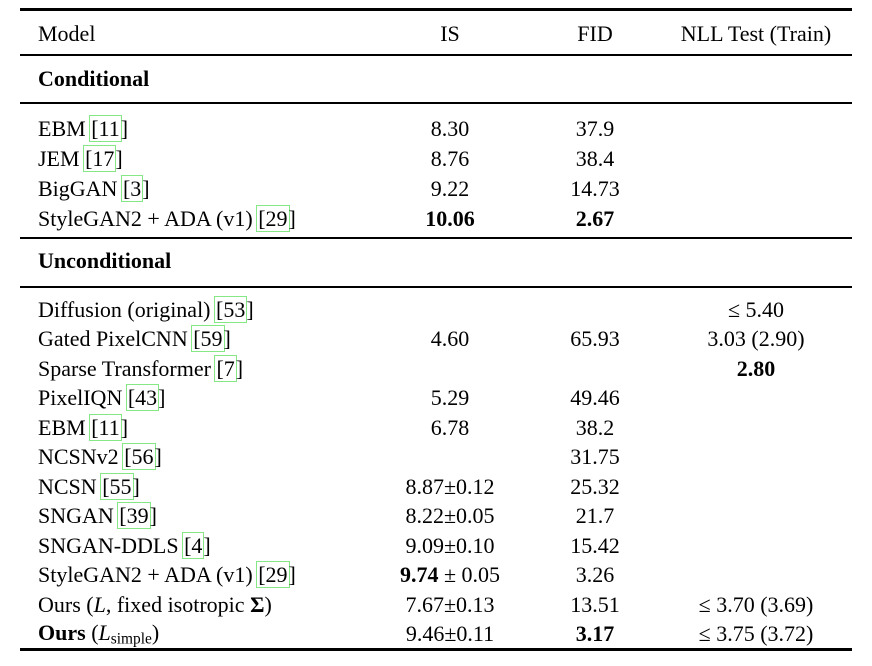 The height and width of the screenshot is (666, 872). I want to click on table-rule-bottom, so click(436, 649).